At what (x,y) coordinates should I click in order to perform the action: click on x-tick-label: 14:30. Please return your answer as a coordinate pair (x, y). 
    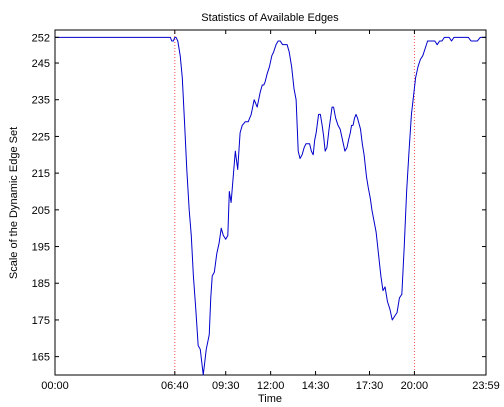
    Looking at the image, I should click on (316, 386).